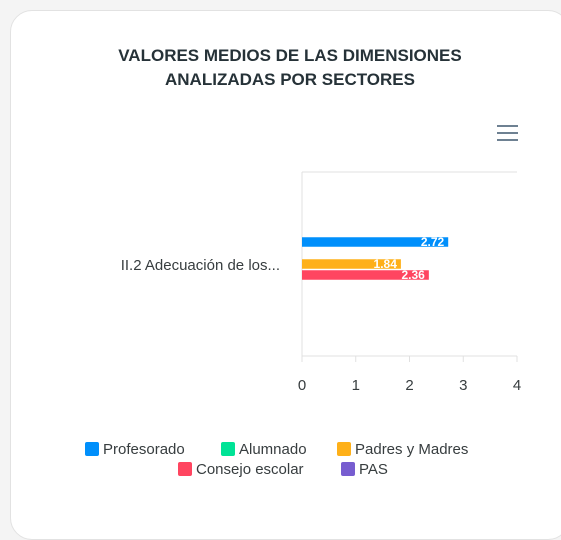  I want to click on legend-label: Consejo escolar, so click(250, 469).